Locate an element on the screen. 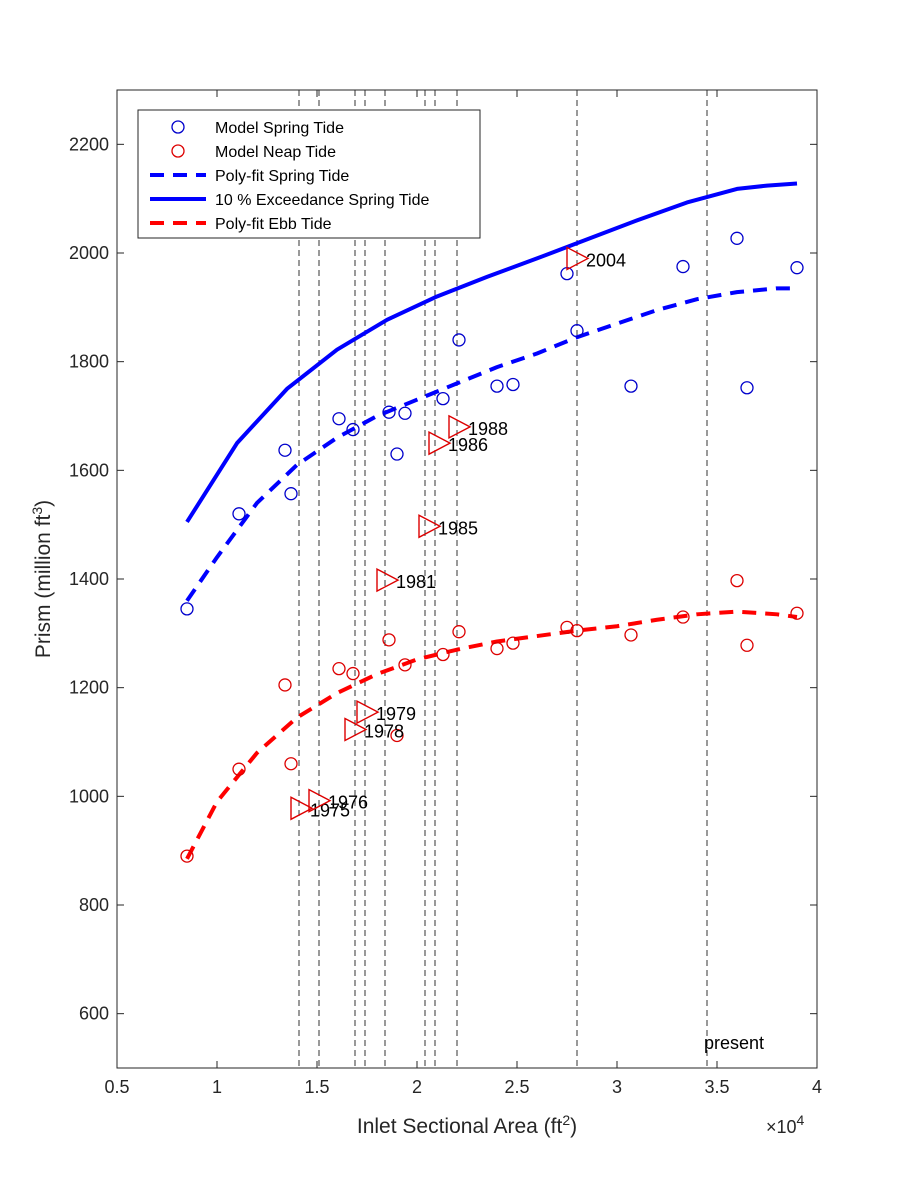  year-label-1981: 1981 is located at coordinates (416, 582).